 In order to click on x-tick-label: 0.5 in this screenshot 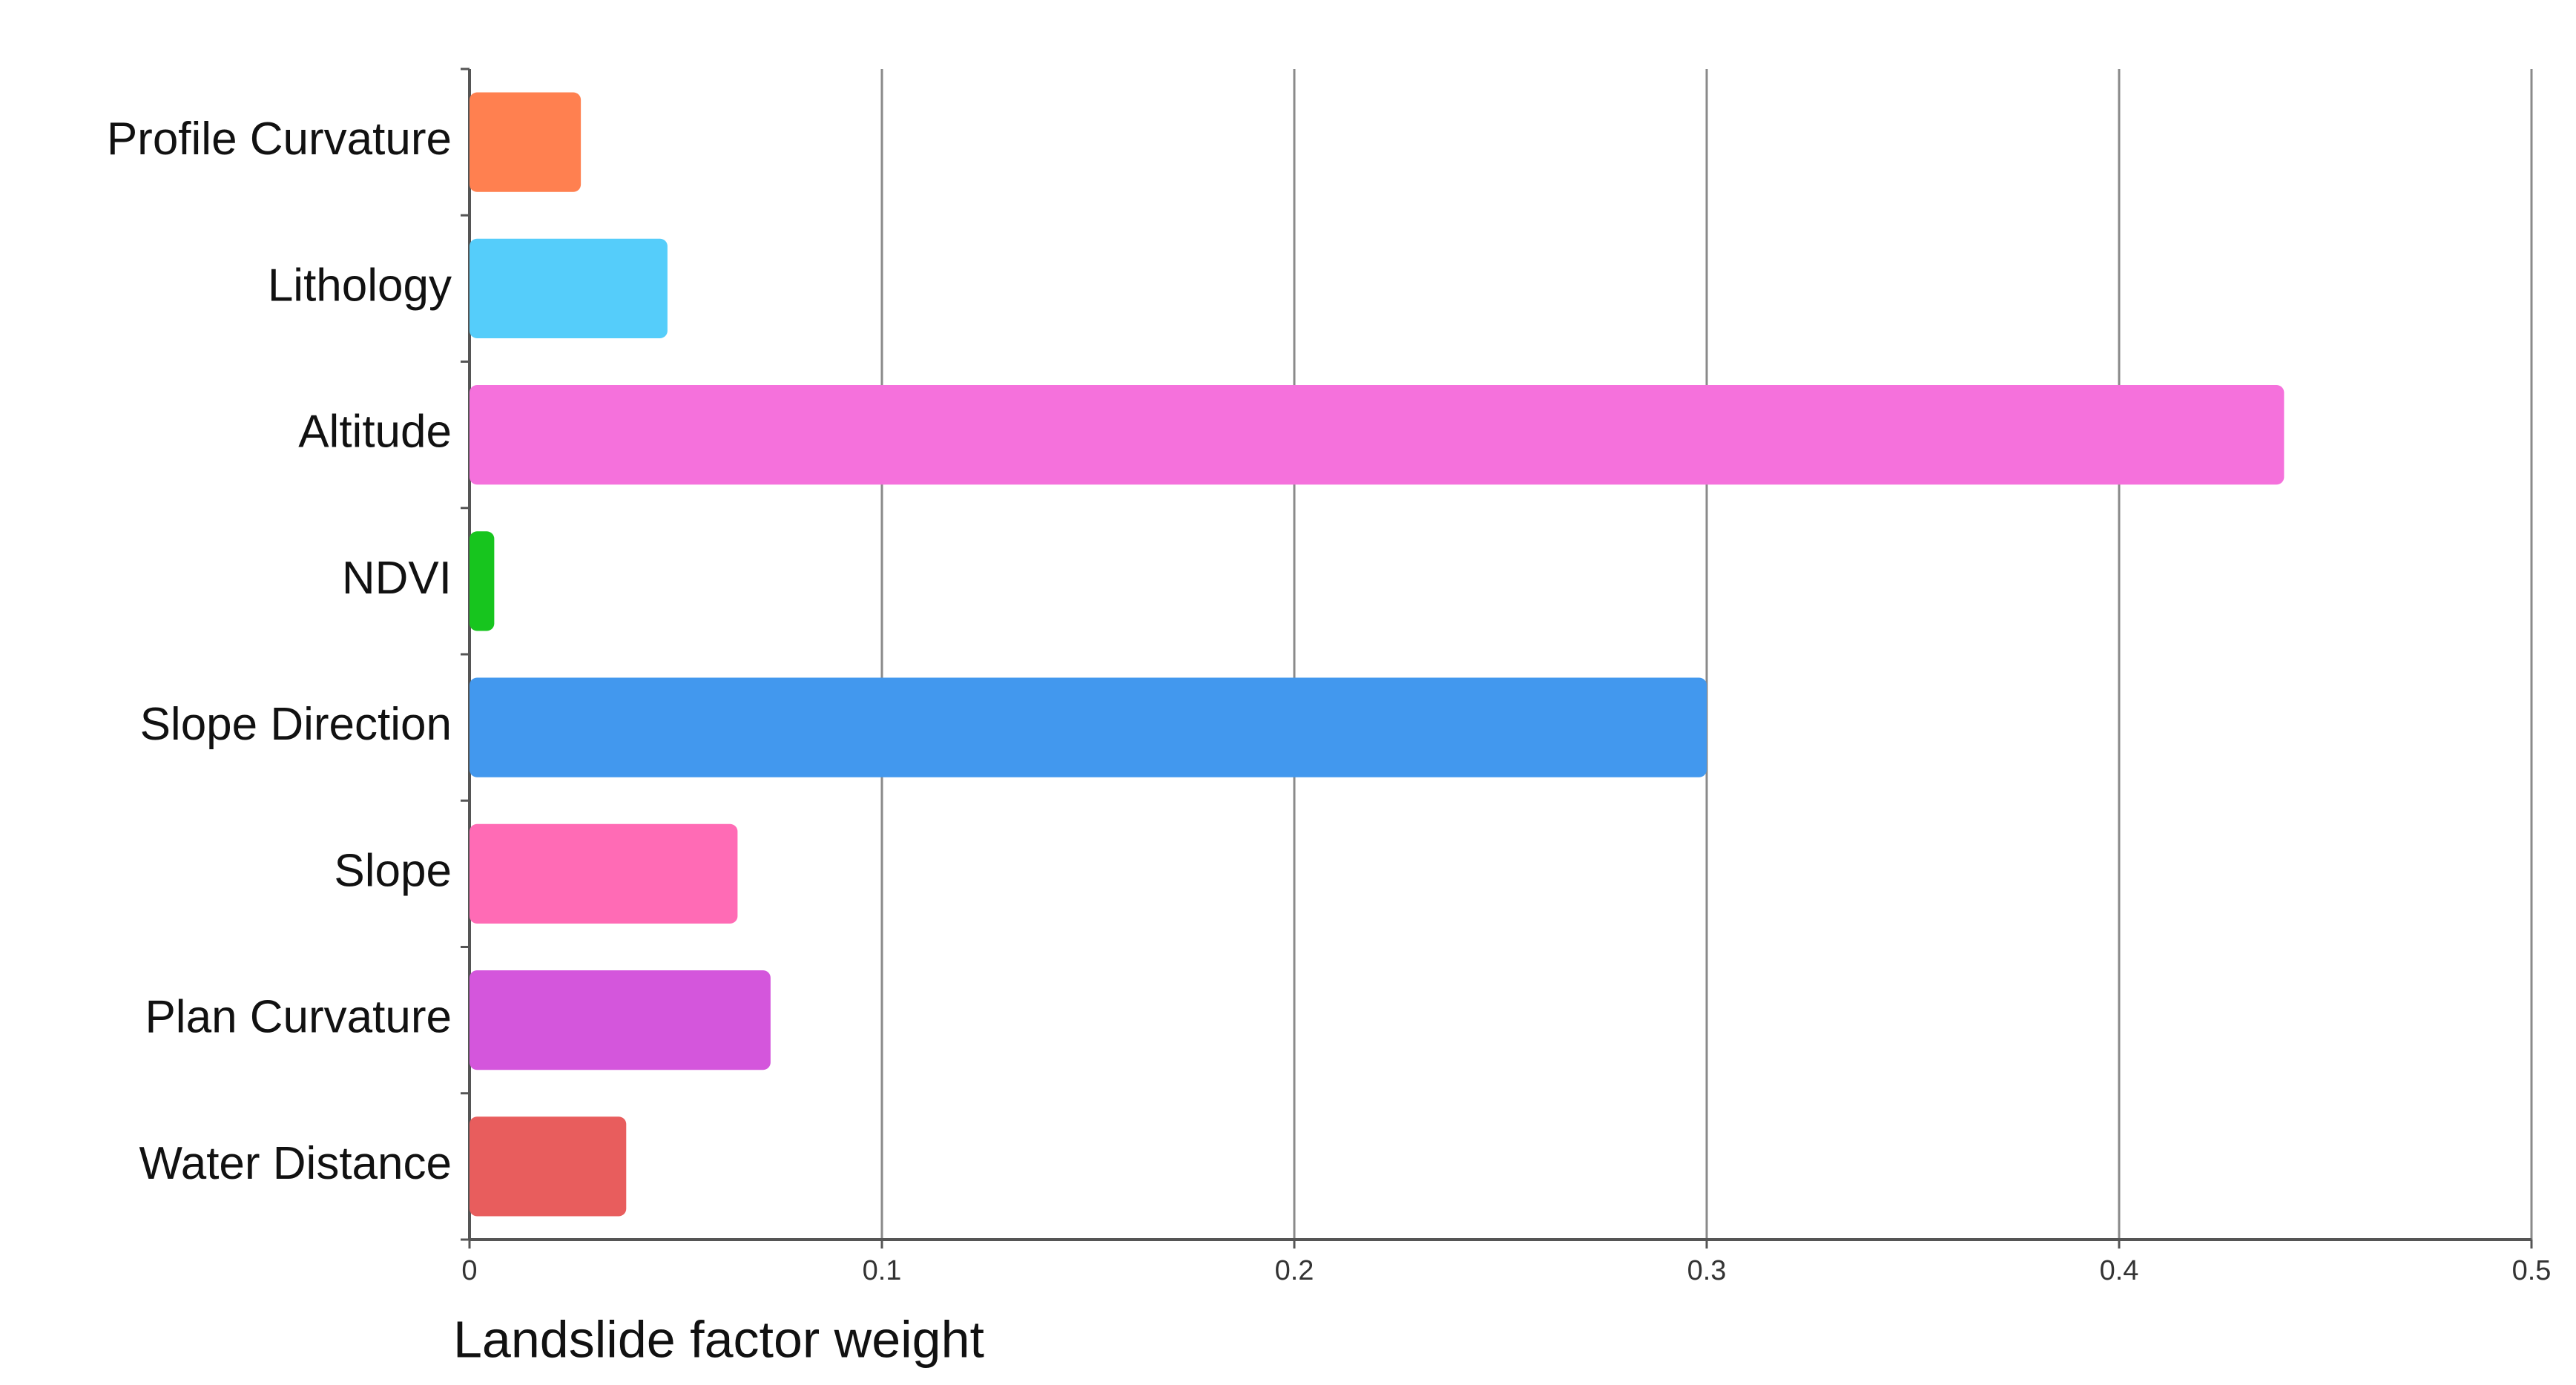, I will do `click(2532, 1271)`.